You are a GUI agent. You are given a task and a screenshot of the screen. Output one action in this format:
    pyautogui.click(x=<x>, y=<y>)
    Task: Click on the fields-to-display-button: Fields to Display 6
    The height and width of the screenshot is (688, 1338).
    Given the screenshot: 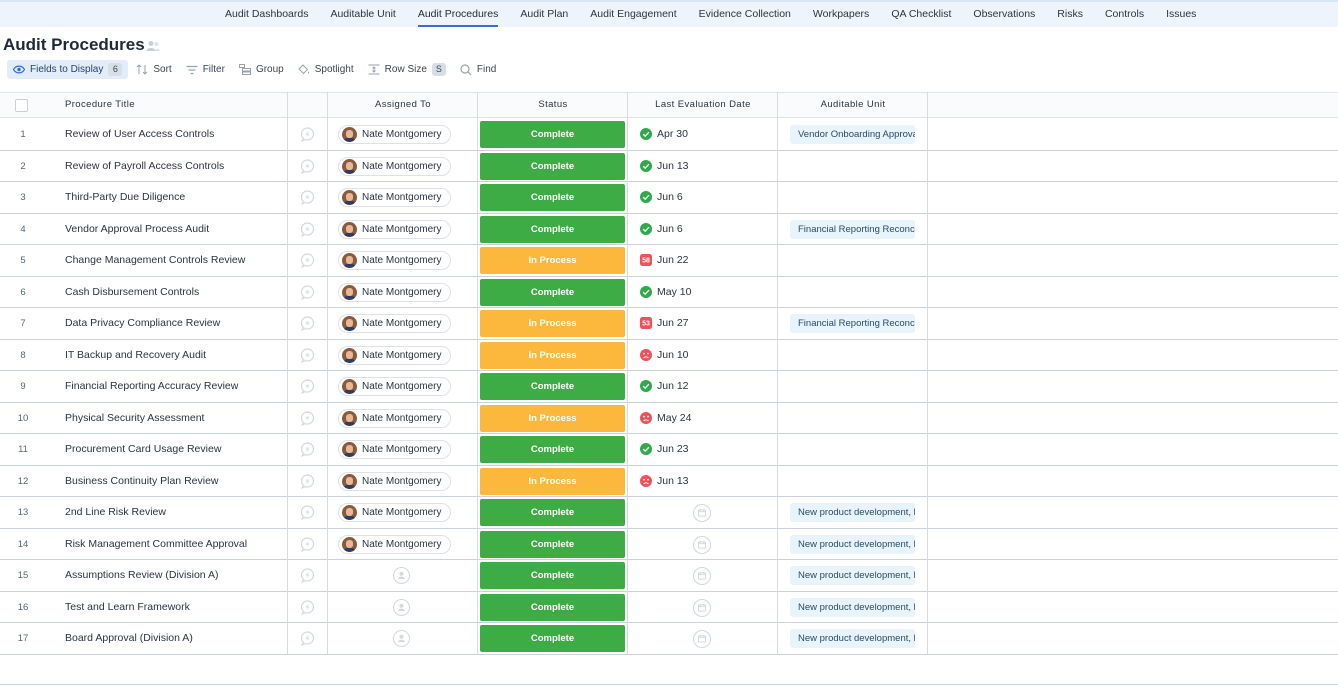 What is the action you would take?
    pyautogui.click(x=68, y=69)
    